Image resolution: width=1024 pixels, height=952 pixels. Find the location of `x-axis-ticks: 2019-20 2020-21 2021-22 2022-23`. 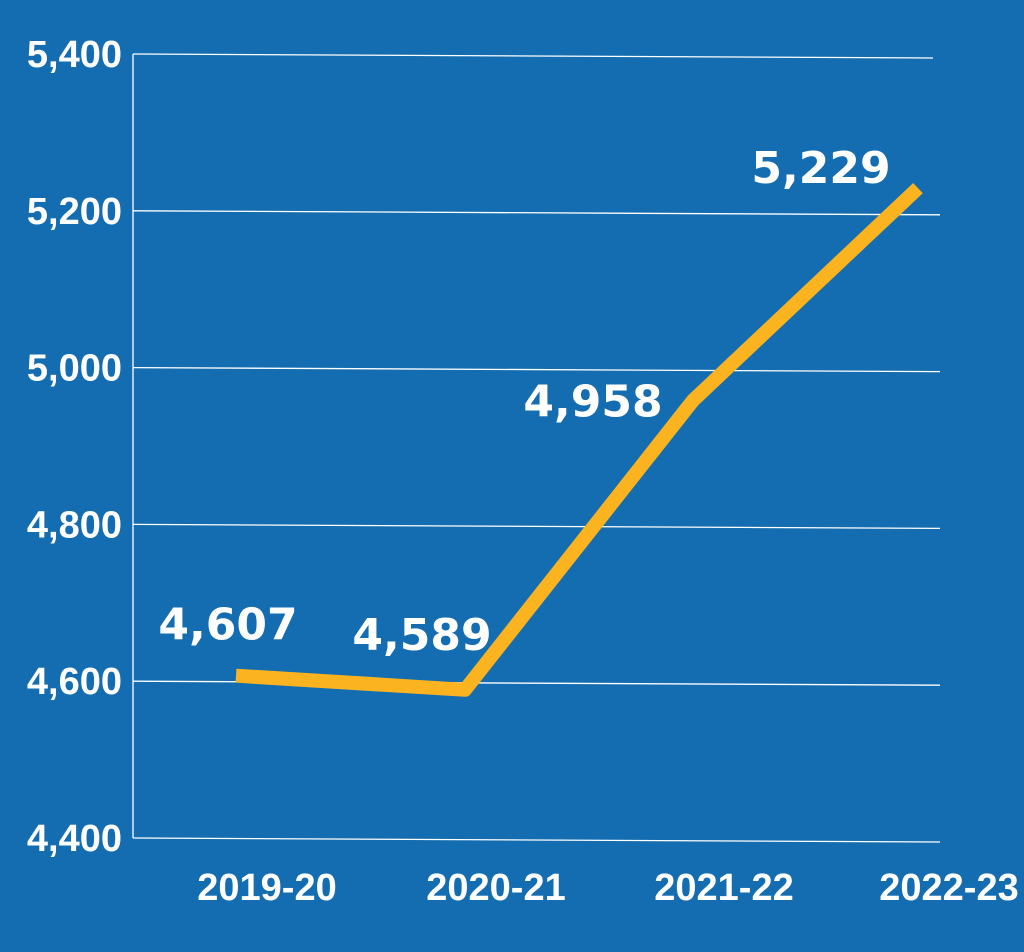

x-axis-ticks: 2019-20 2020-21 2021-22 2022-23 is located at coordinates (607, 888).